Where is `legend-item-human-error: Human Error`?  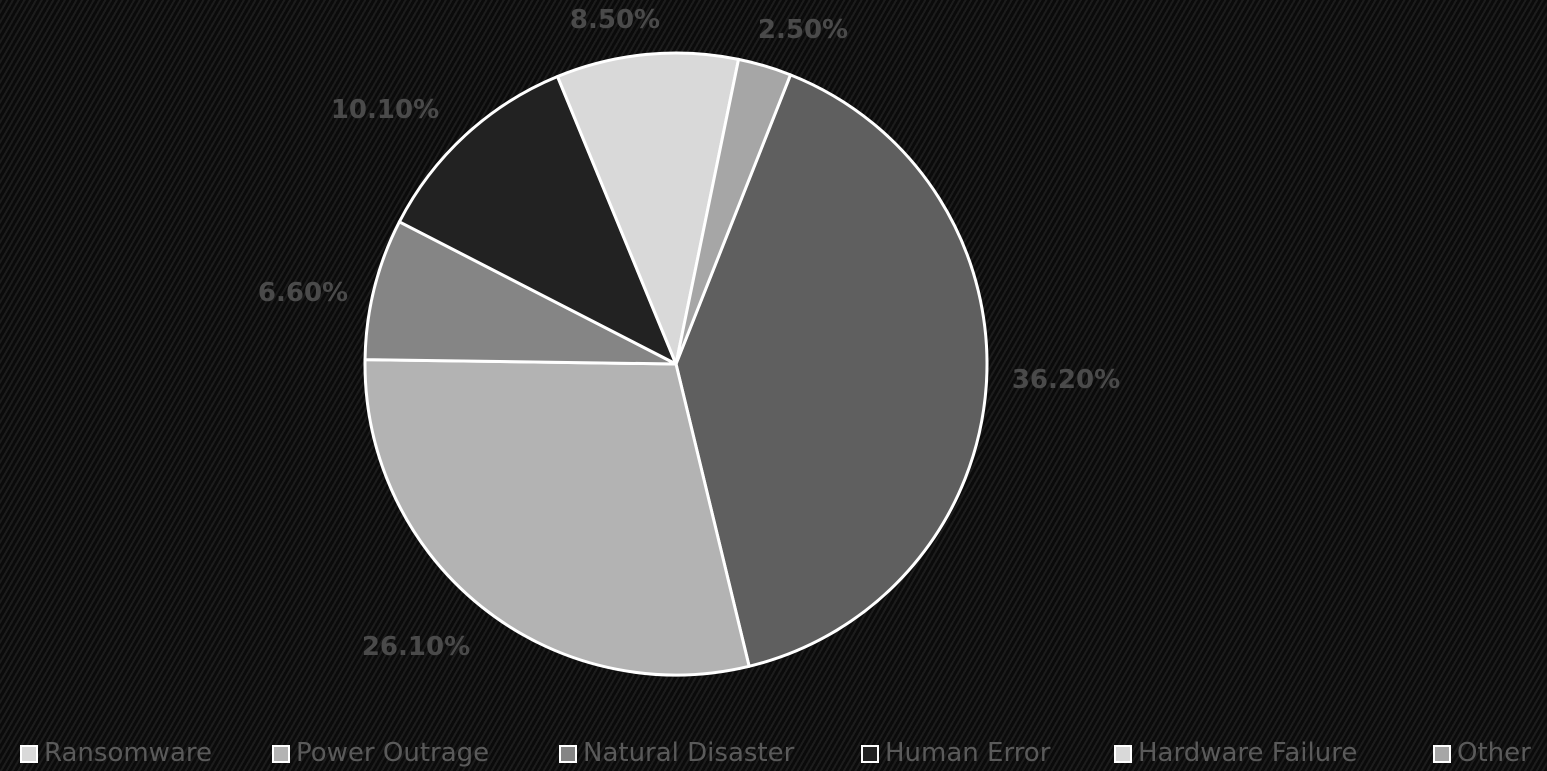
legend-item-human-error: Human Error is located at coordinates (955, 753).